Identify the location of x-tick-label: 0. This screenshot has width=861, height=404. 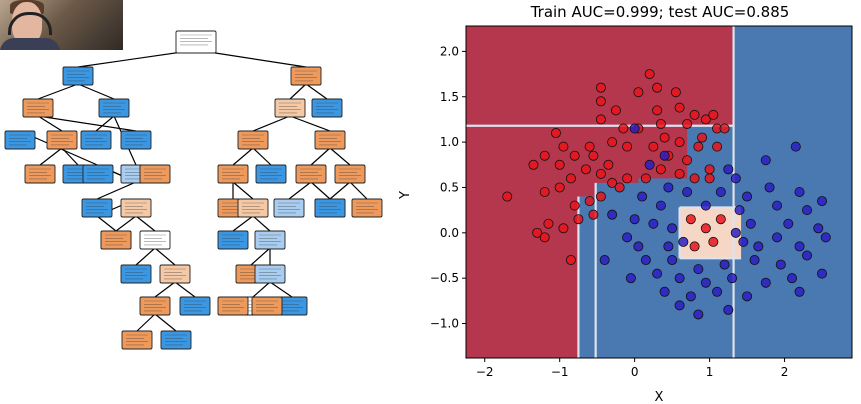
(635, 372).